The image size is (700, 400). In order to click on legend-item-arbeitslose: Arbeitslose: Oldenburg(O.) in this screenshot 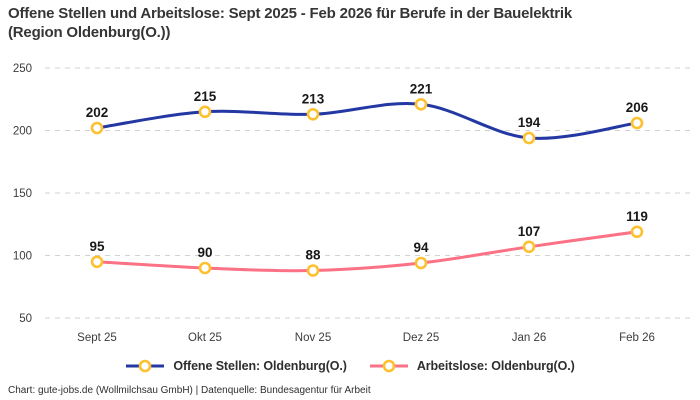, I will do `click(472, 366)`.